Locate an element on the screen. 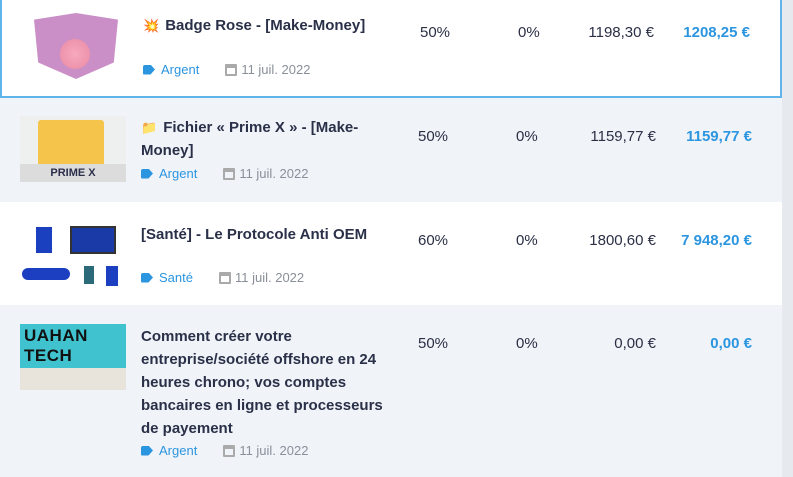 This screenshot has height=477, width=793. total: 7 948,20 € is located at coordinates (716, 240).